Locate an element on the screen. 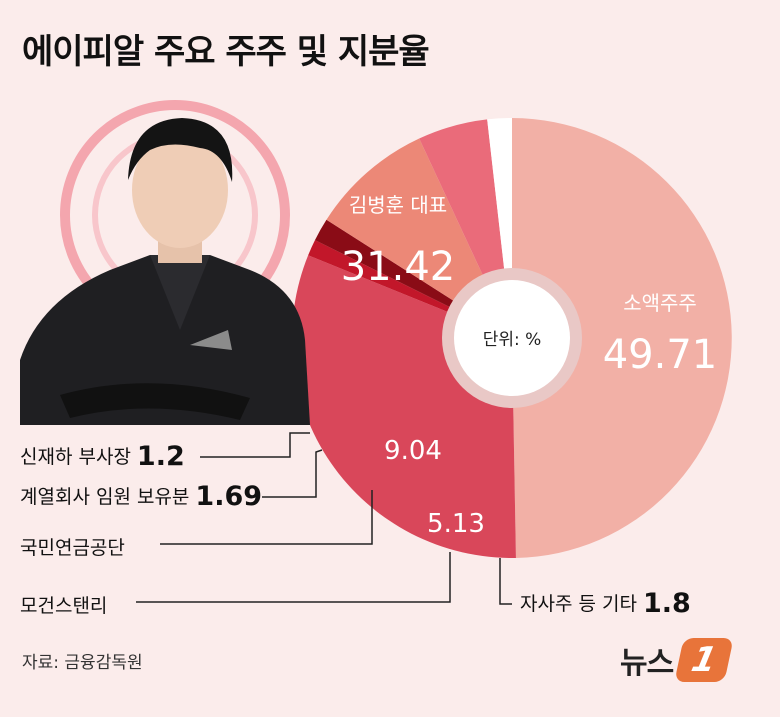  callout-affil: 계열회사 임원 보유분 1.69 is located at coordinates (141, 496).